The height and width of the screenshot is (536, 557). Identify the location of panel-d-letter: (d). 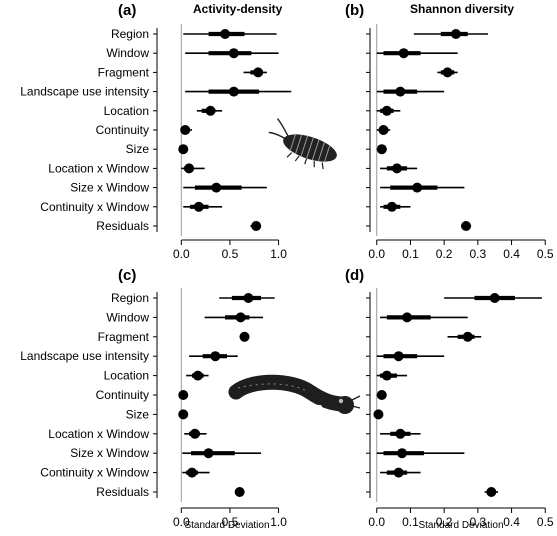
(354, 275).